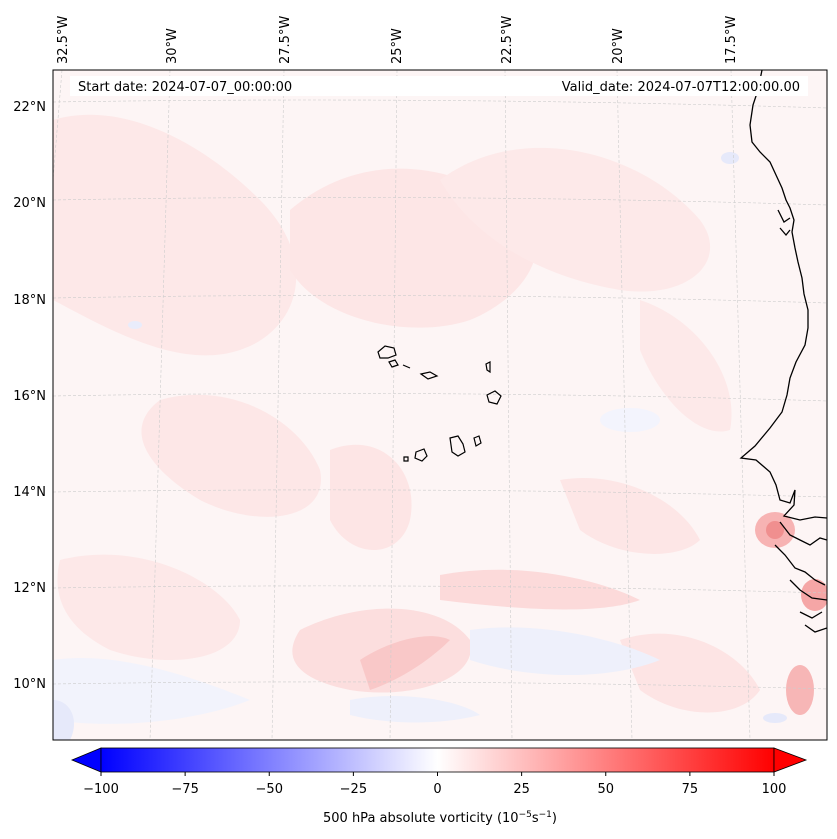 Image resolution: width=837 pixels, height=839 pixels. What do you see at coordinates (437, 760) in the screenshot?
I see `colorbar-bar` at bounding box center [437, 760].